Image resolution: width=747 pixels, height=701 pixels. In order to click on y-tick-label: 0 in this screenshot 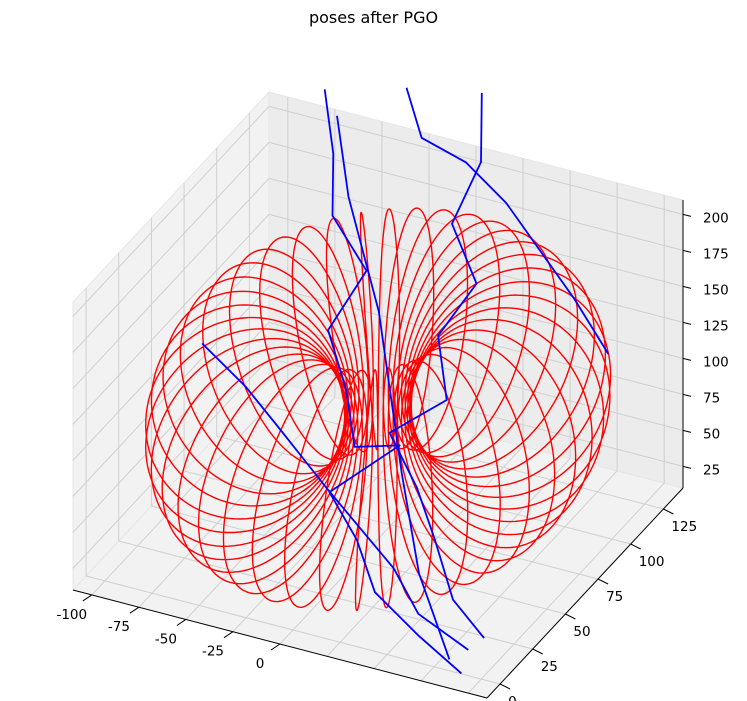, I will do `click(512, 697)`.